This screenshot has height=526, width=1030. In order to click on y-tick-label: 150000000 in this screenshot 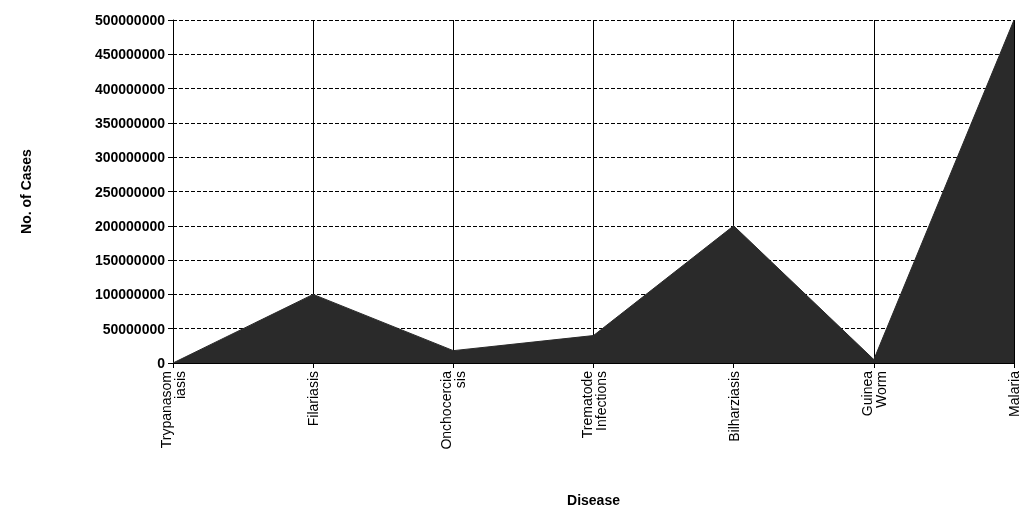, I will do `click(130, 260)`.